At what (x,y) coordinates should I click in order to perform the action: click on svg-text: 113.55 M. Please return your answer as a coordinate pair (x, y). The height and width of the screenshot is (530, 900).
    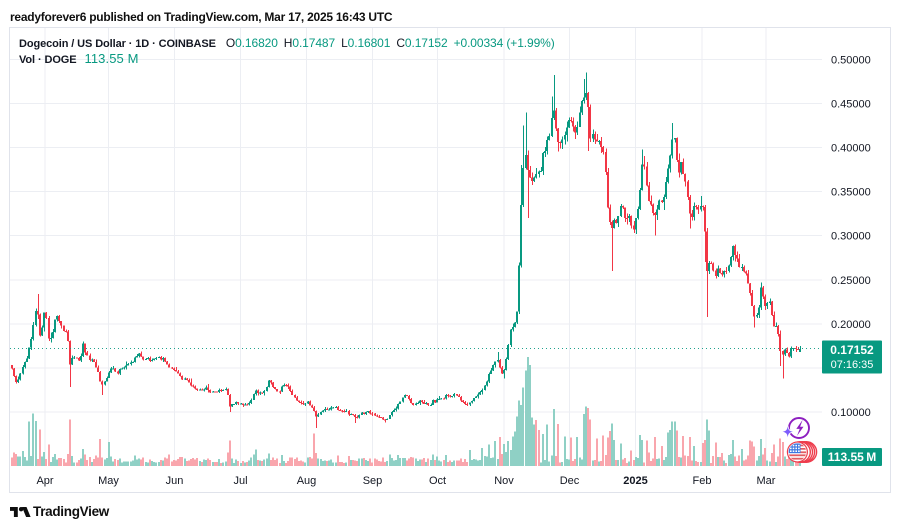
    Looking at the image, I should click on (852, 457).